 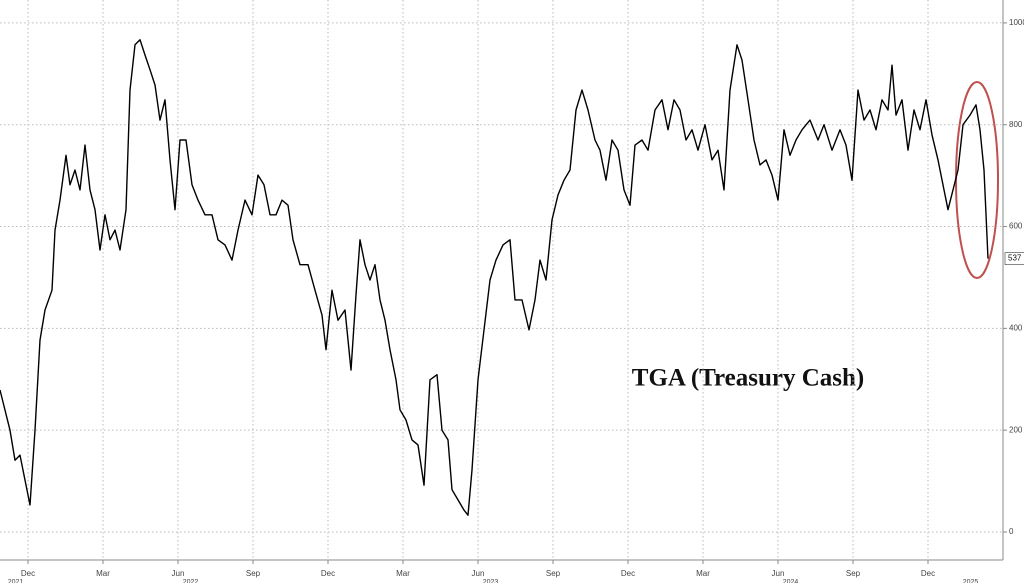 What do you see at coordinates (748, 378) in the screenshot?
I see `chart-title: TGA (Treasury Cash)` at bounding box center [748, 378].